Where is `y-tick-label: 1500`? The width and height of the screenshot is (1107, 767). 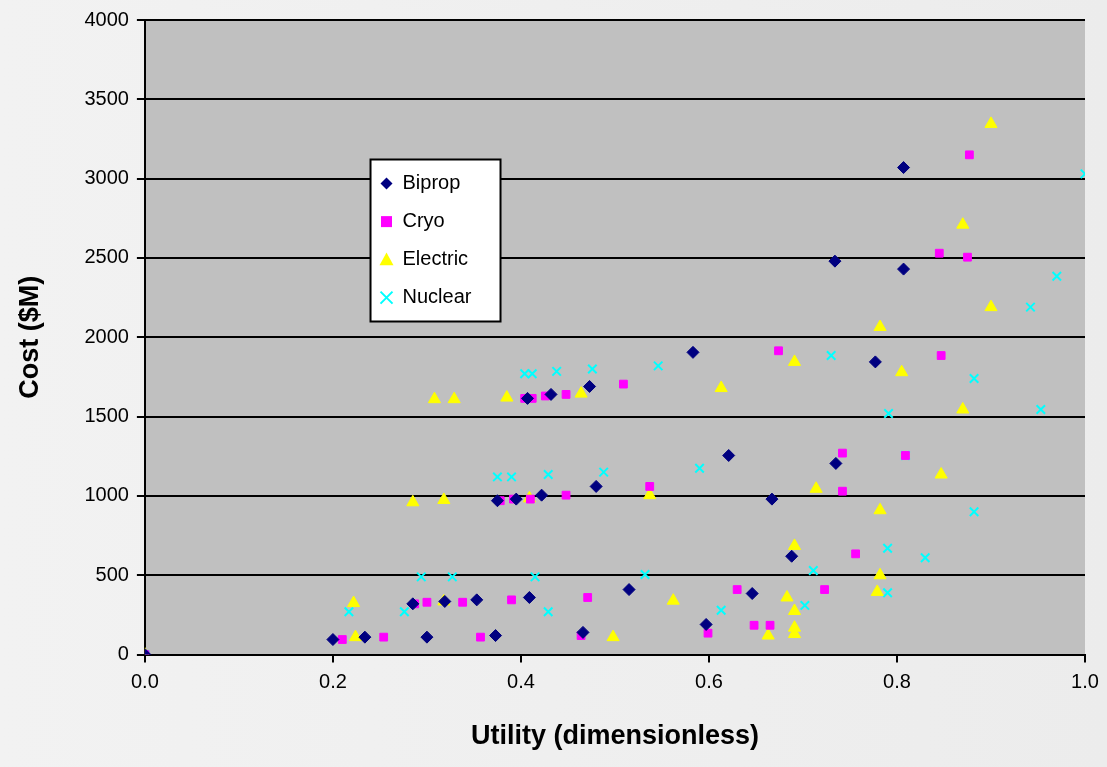 y-tick-label: 1500 is located at coordinates (106, 415).